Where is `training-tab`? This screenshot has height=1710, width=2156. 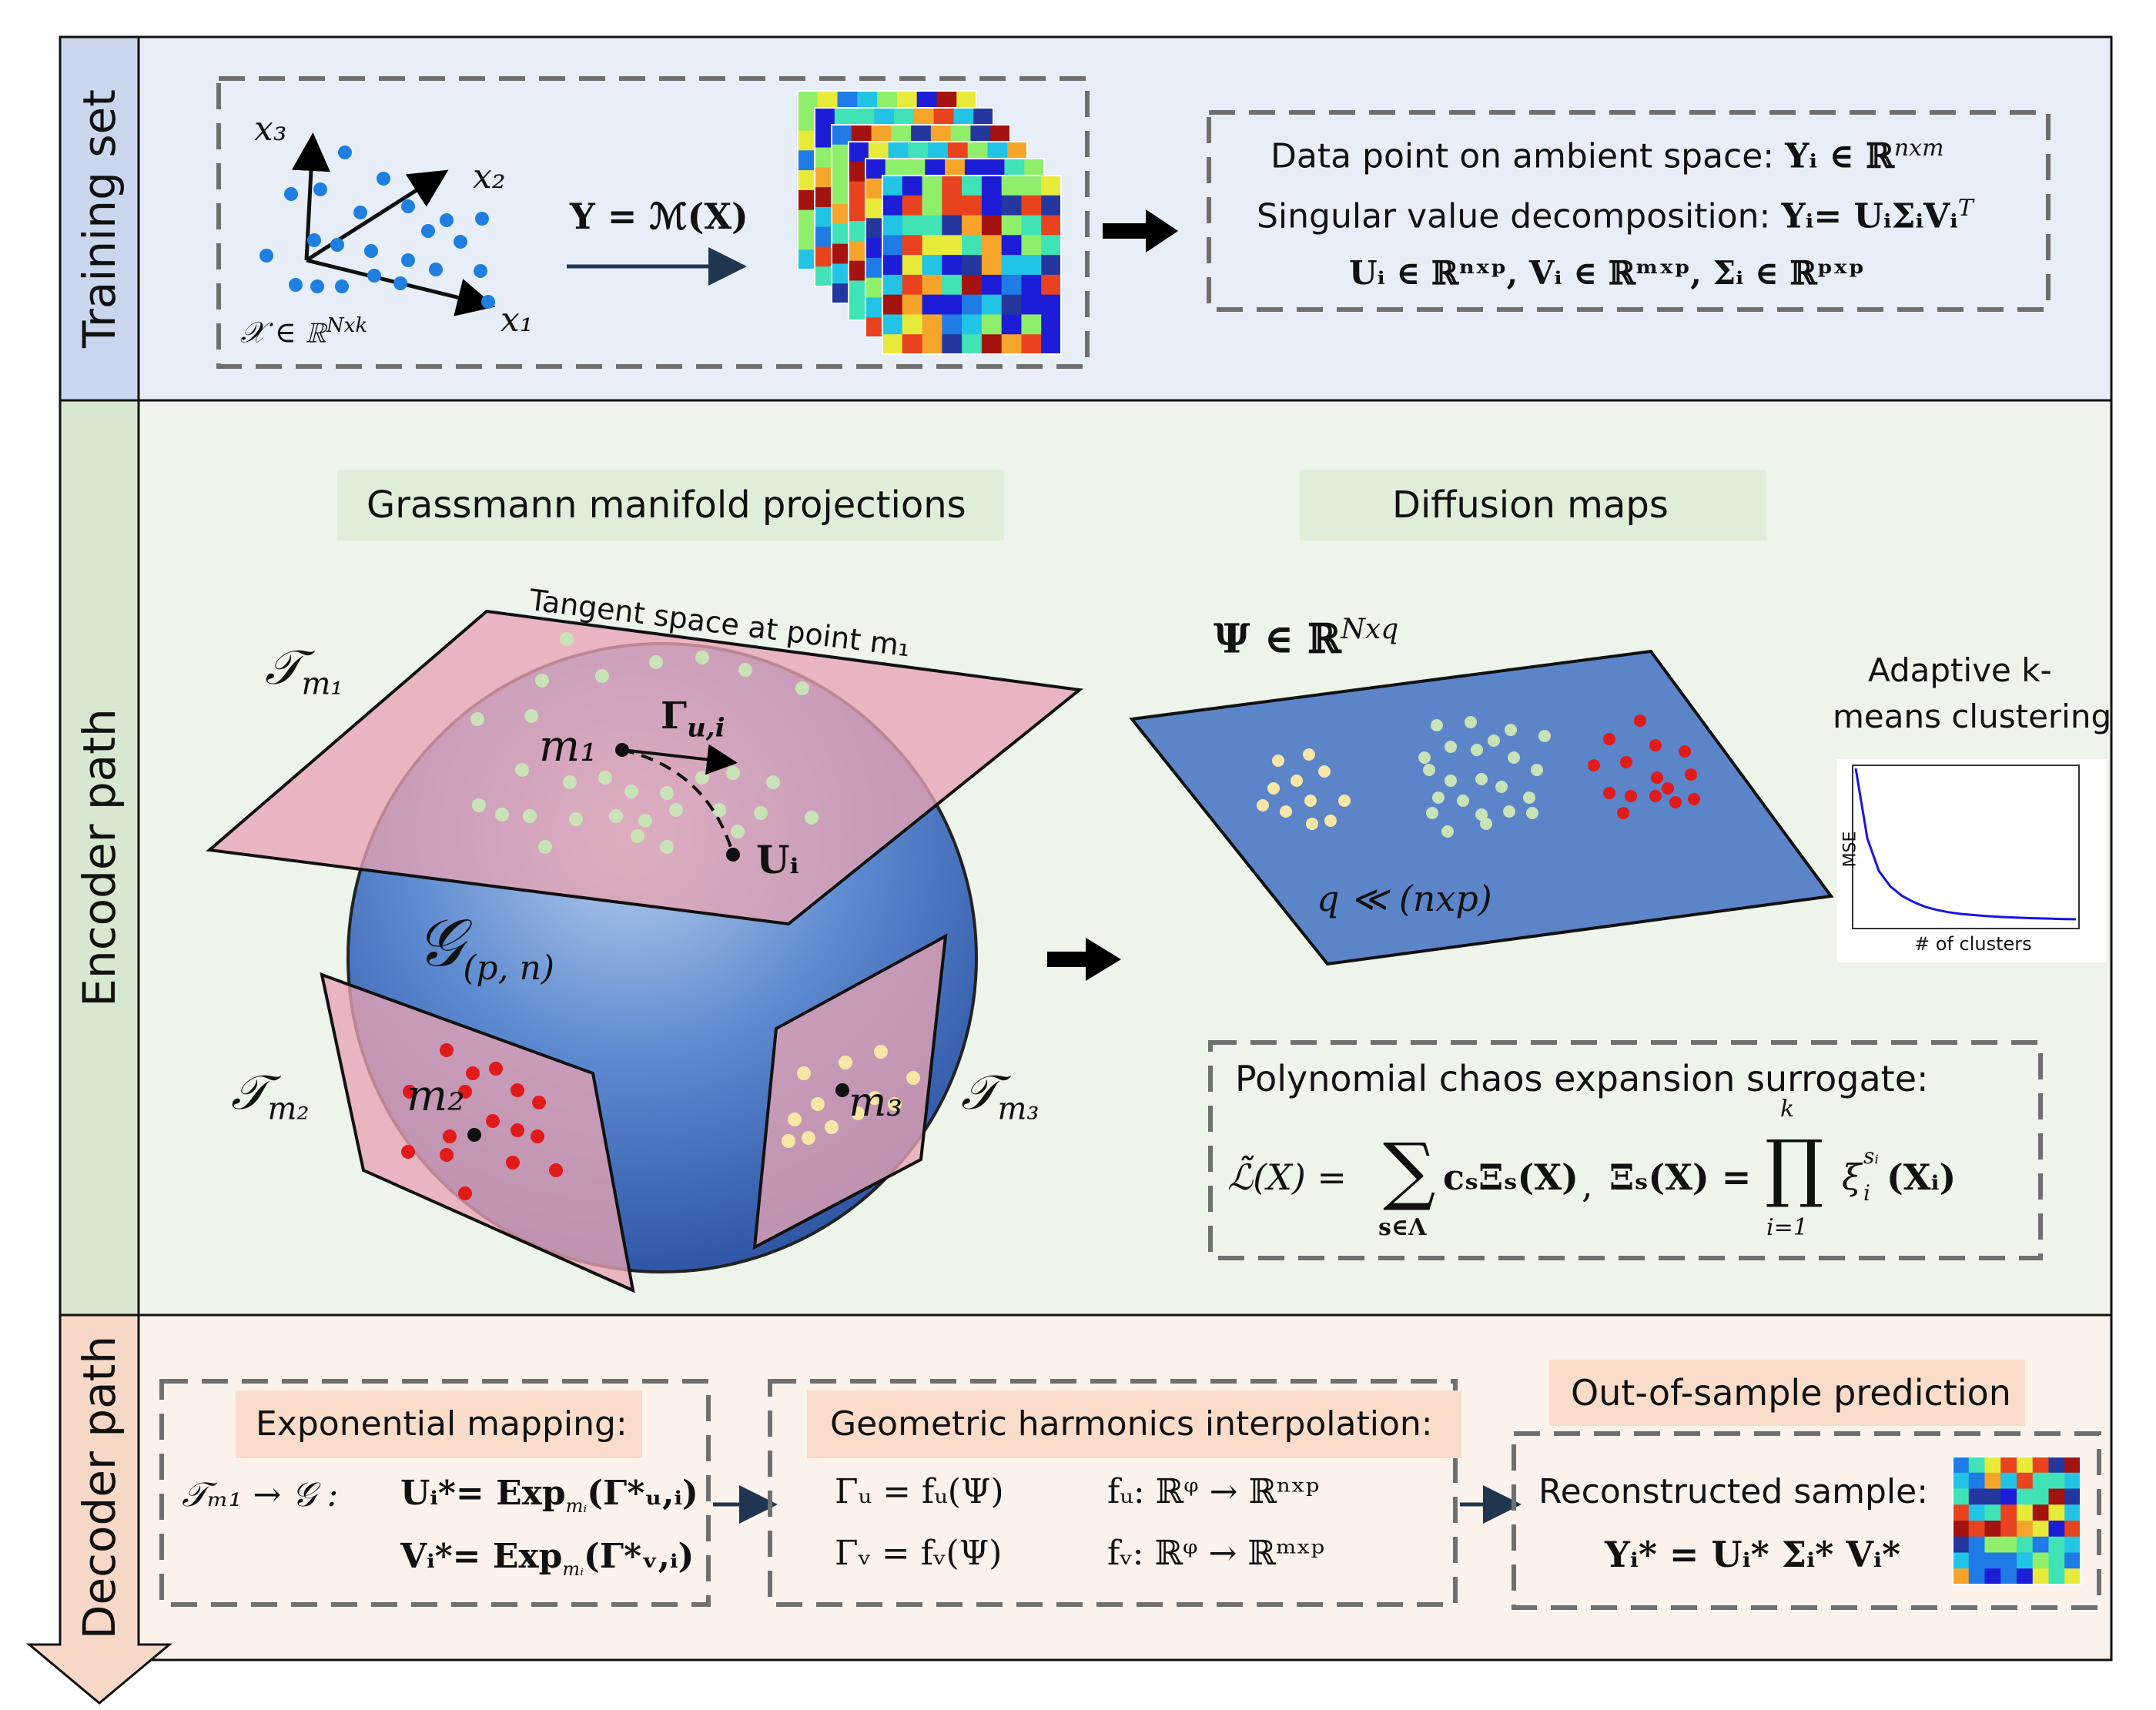 training-tab is located at coordinates (99, 218).